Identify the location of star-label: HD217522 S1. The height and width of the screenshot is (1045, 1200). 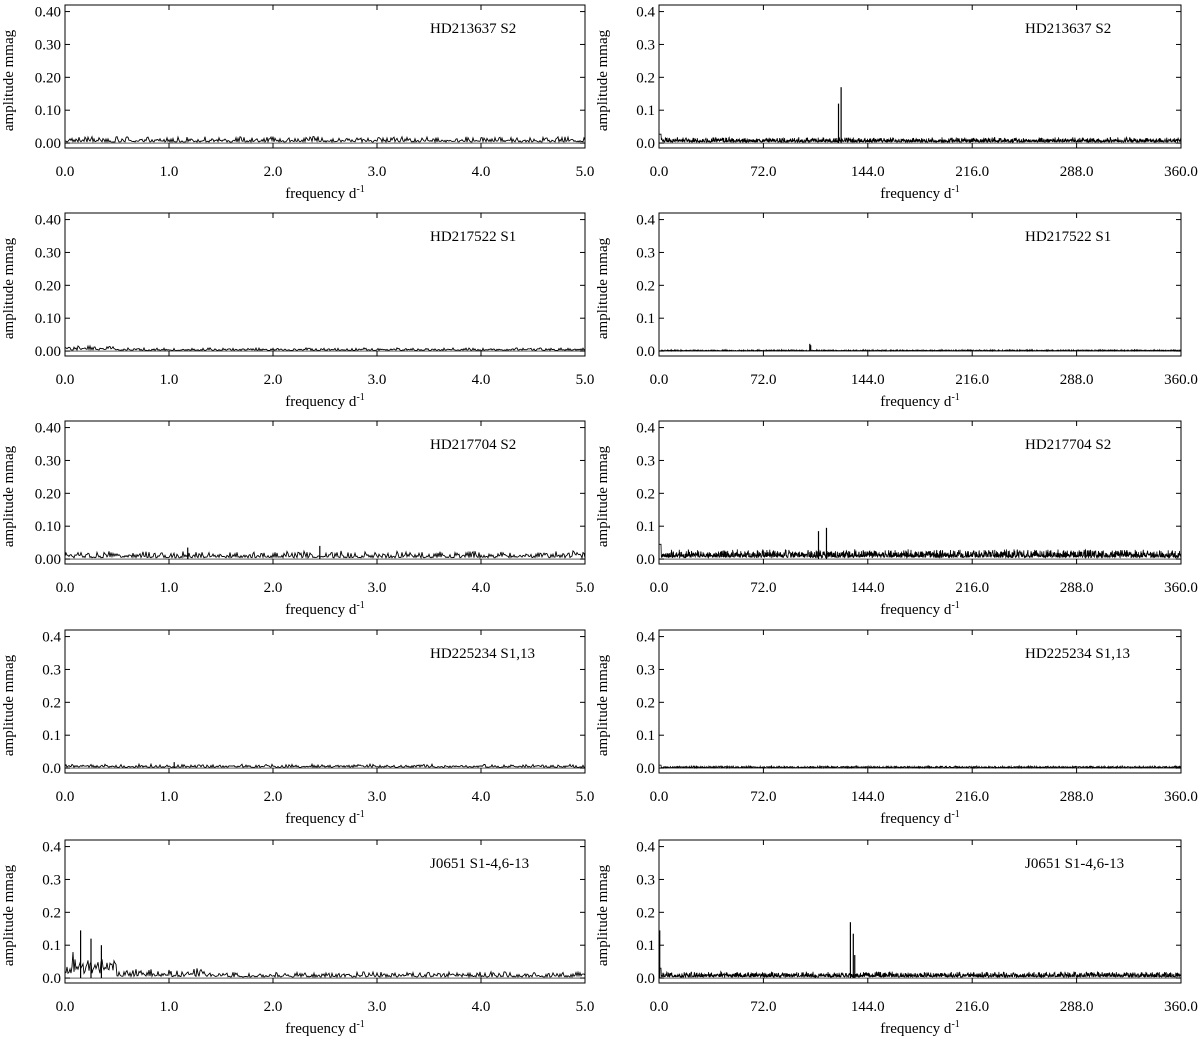
(473, 237).